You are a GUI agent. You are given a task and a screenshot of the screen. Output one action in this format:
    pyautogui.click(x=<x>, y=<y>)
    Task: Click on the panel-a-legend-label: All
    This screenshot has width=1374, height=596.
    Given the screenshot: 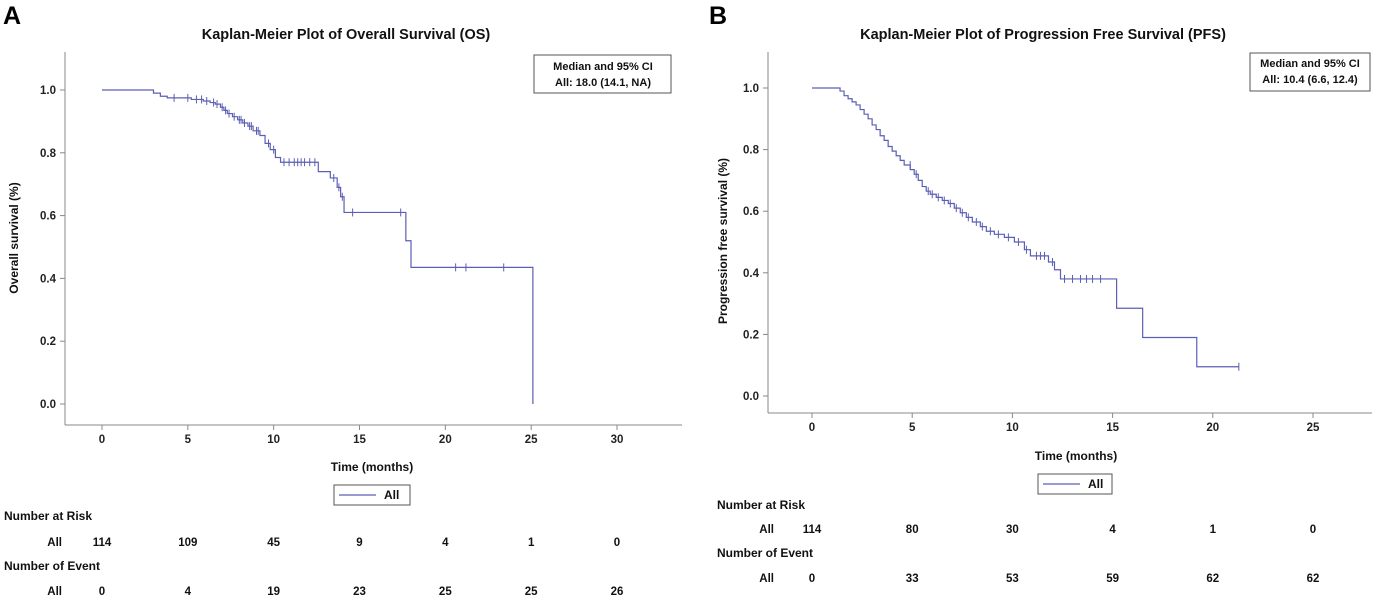 What is the action you would take?
    pyautogui.click(x=391, y=495)
    